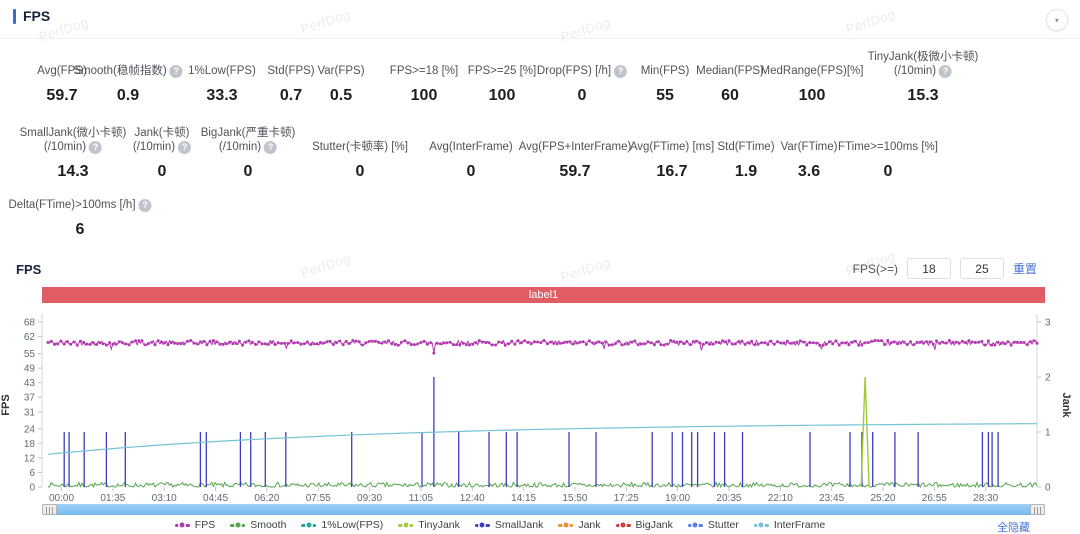  I want to click on svg-text: 0, so click(1048, 488).